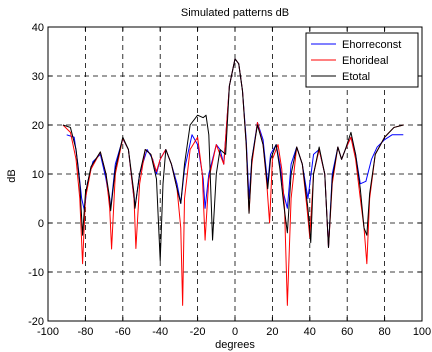  What do you see at coordinates (356, 77) in the screenshot?
I see `legend-label: Etotal` at bounding box center [356, 77].